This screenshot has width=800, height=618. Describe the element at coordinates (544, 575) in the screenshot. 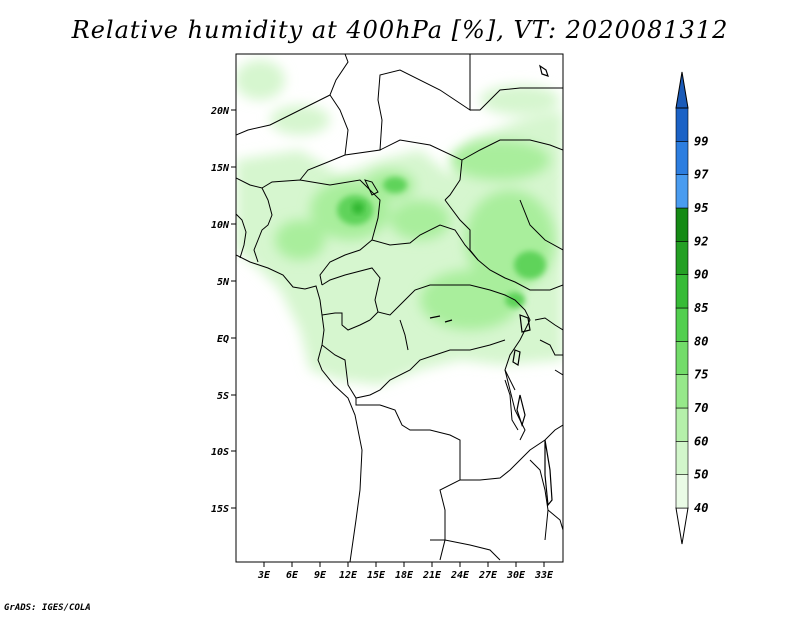

I see `lon-label-33e: 33E` at that location.